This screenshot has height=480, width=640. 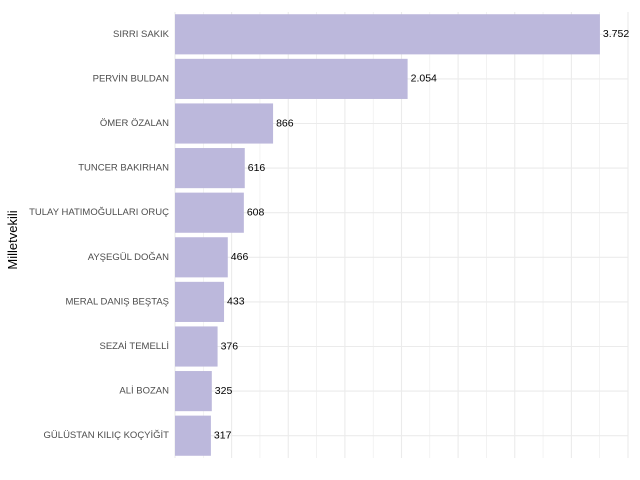 I want to click on y-tick-label: AYŞEGÜL DOĞAN, so click(x=128, y=257).